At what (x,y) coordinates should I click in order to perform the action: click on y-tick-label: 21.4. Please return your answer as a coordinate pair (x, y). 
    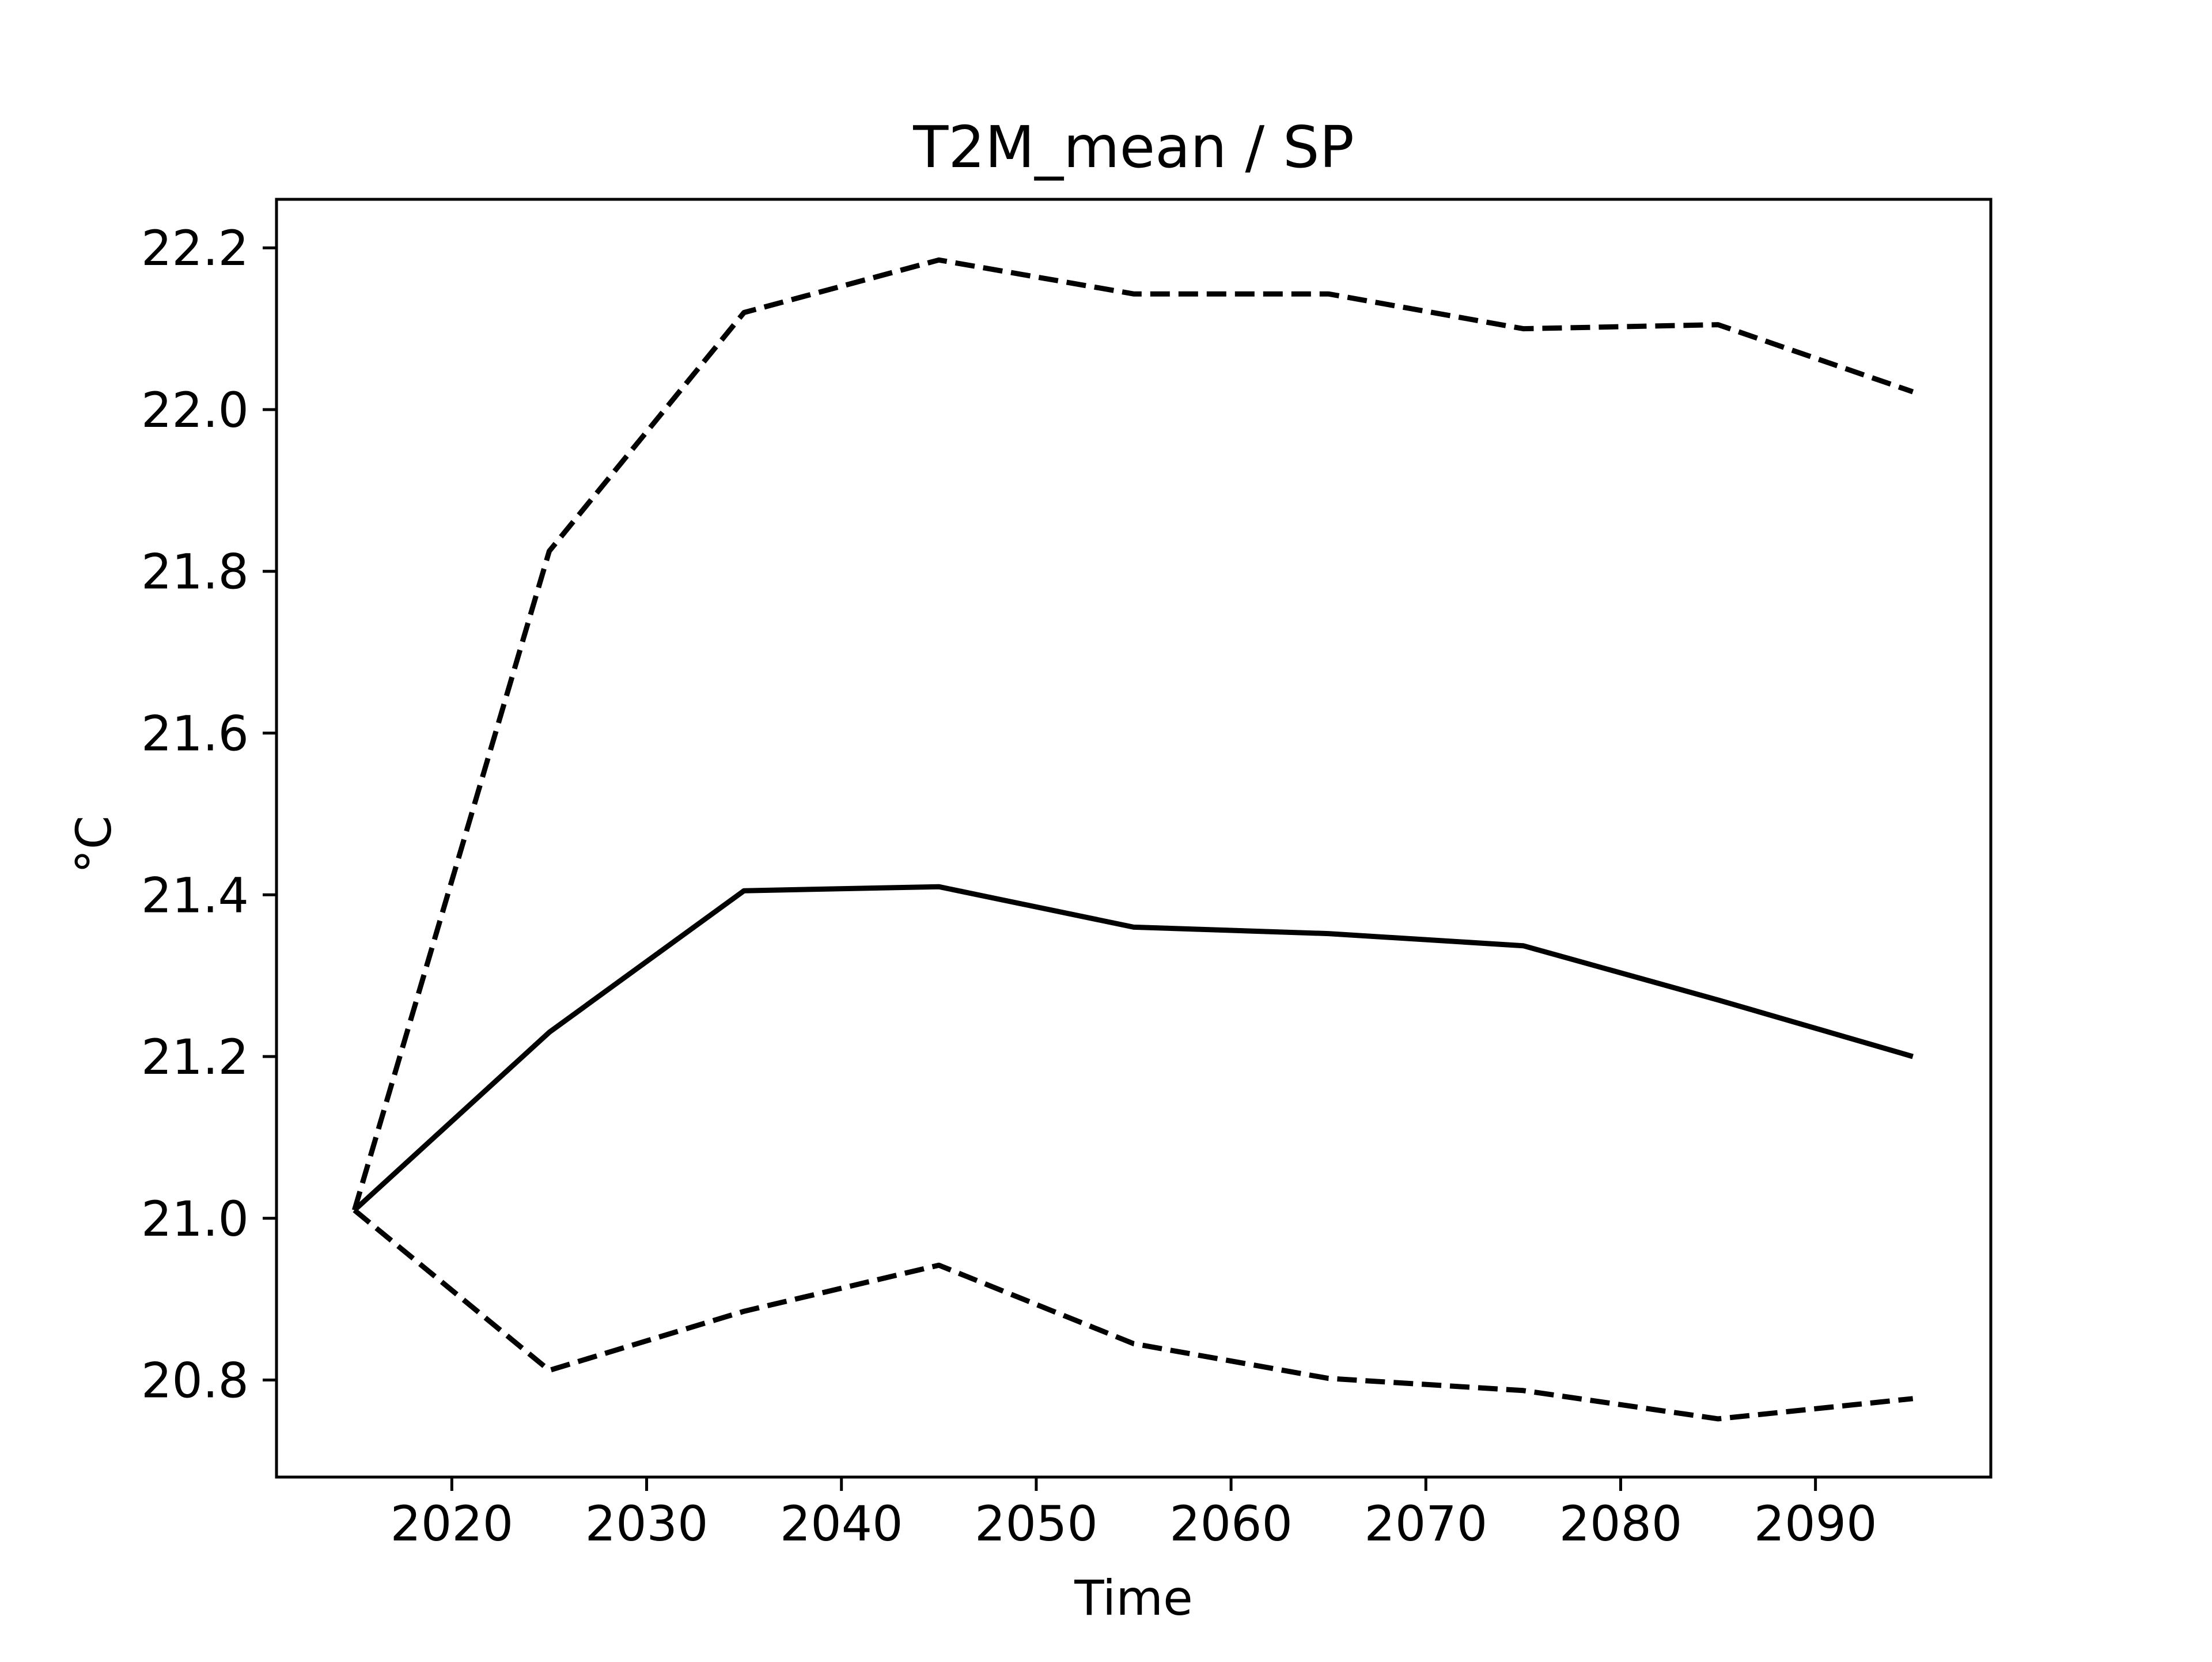
    Looking at the image, I should click on (195, 895).